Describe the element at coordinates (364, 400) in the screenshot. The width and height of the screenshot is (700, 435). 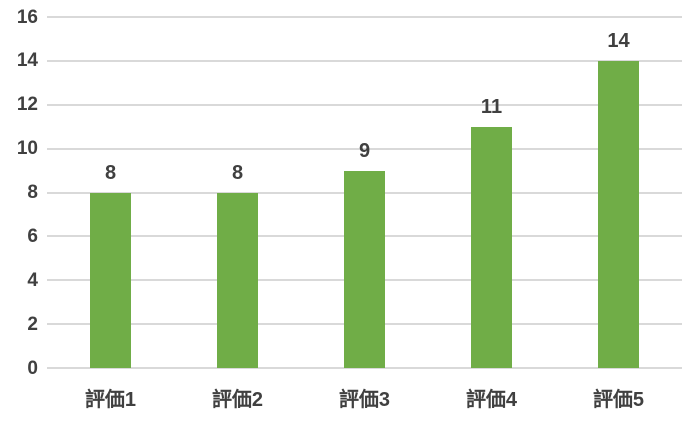
I see `x-tick-label: 評価3` at that location.